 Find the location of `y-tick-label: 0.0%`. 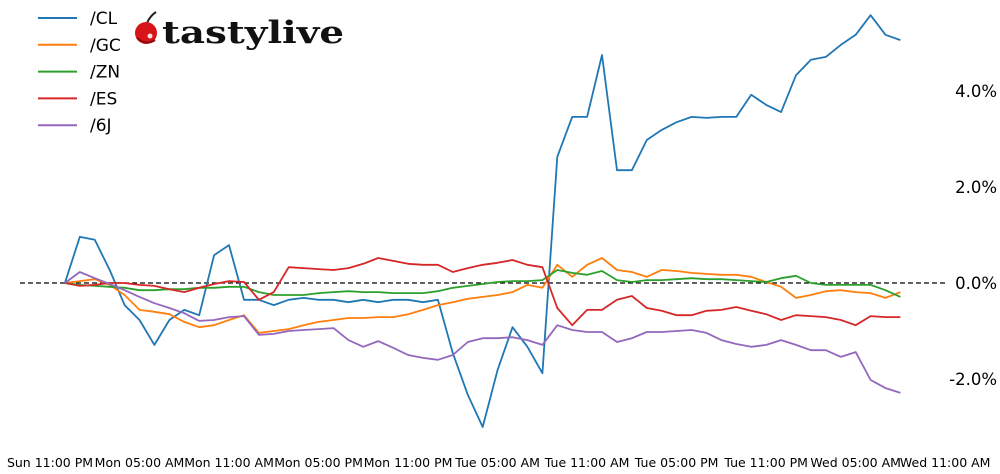

y-tick-label: 0.0% is located at coordinates (976, 283).